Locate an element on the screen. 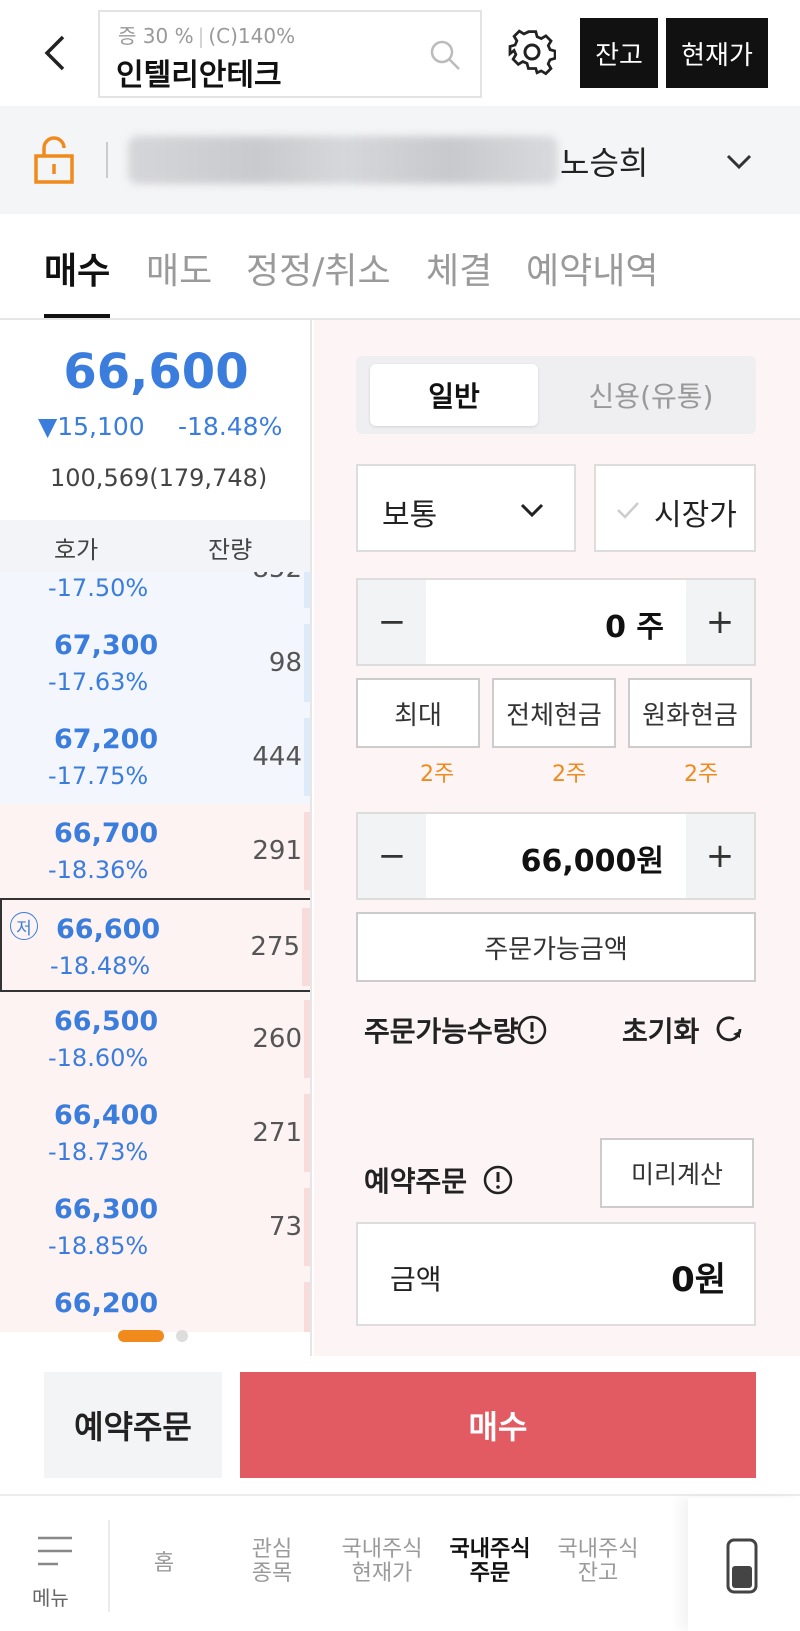 Image resolution: width=800 pixels, height=1631 pixels. orderbook-price: 66,400 is located at coordinates (106, 1115).